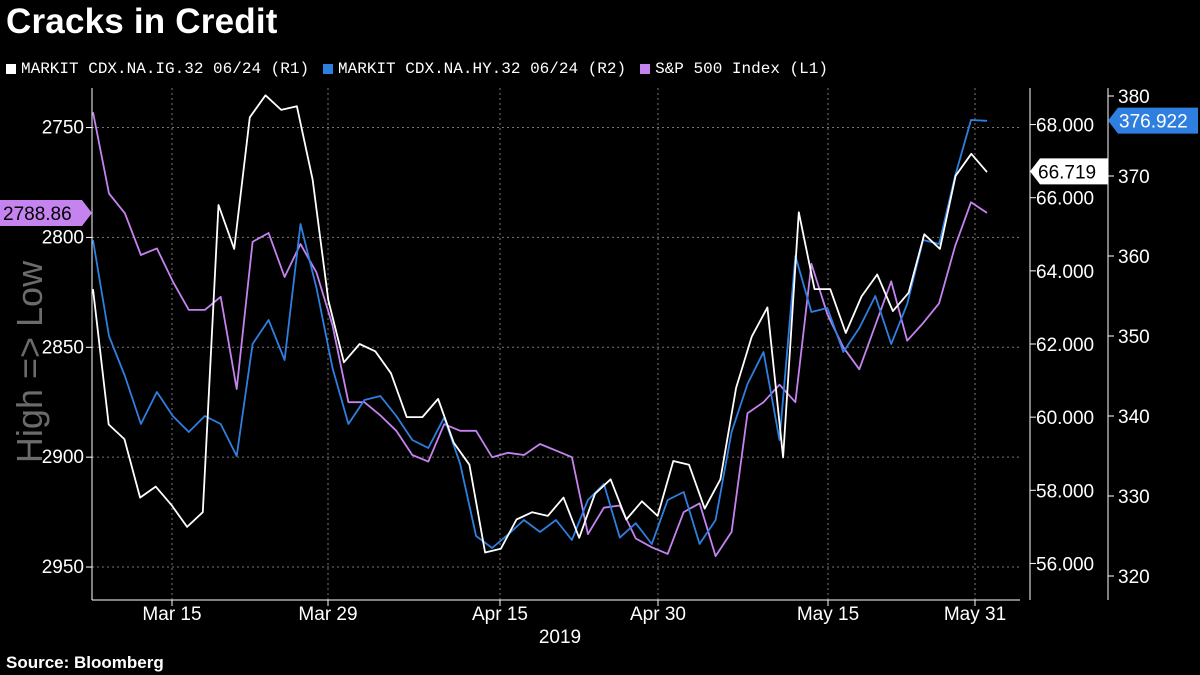  I want to click on left-axis-title: High => Low, so click(29, 361).